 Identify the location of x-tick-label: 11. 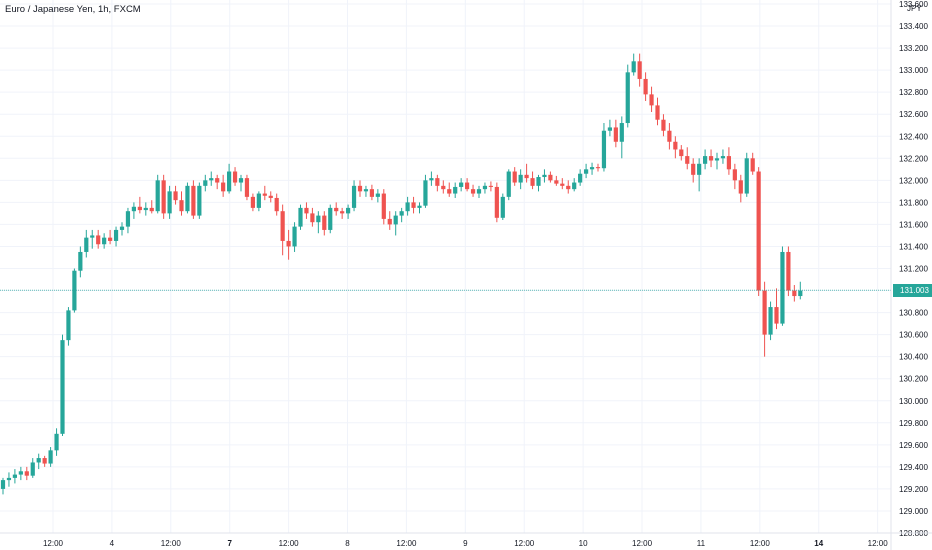
(701, 543).